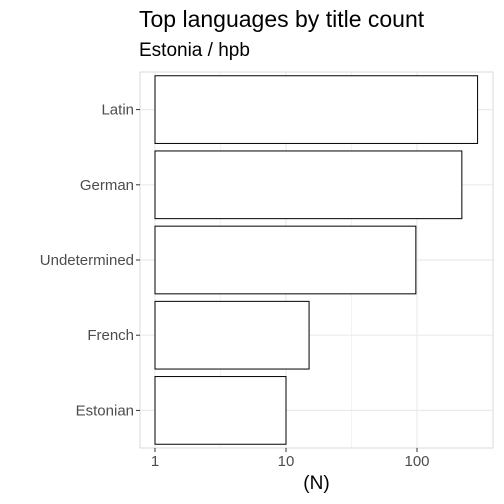 This screenshot has height=504, width=504. Describe the element at coordinates (282, 19) in the screenshot. I see `chart-title: Top languages by title count` at that location.